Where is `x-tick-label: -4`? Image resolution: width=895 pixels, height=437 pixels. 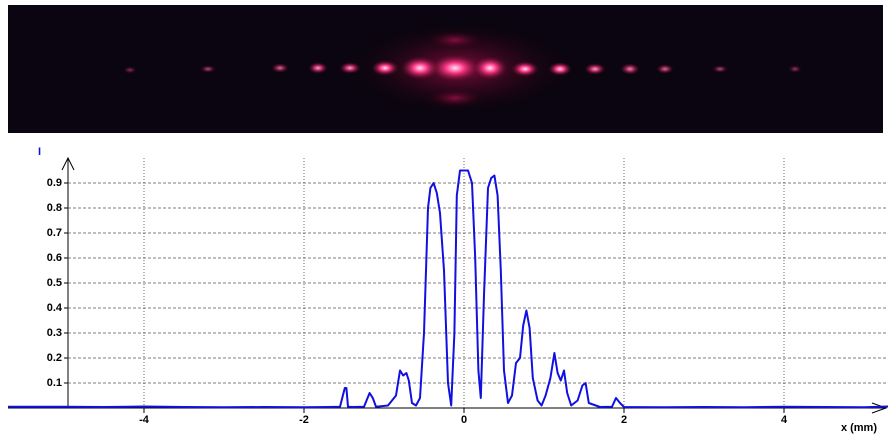
x-tick-label: -4 is located at coordinates (144, 420).